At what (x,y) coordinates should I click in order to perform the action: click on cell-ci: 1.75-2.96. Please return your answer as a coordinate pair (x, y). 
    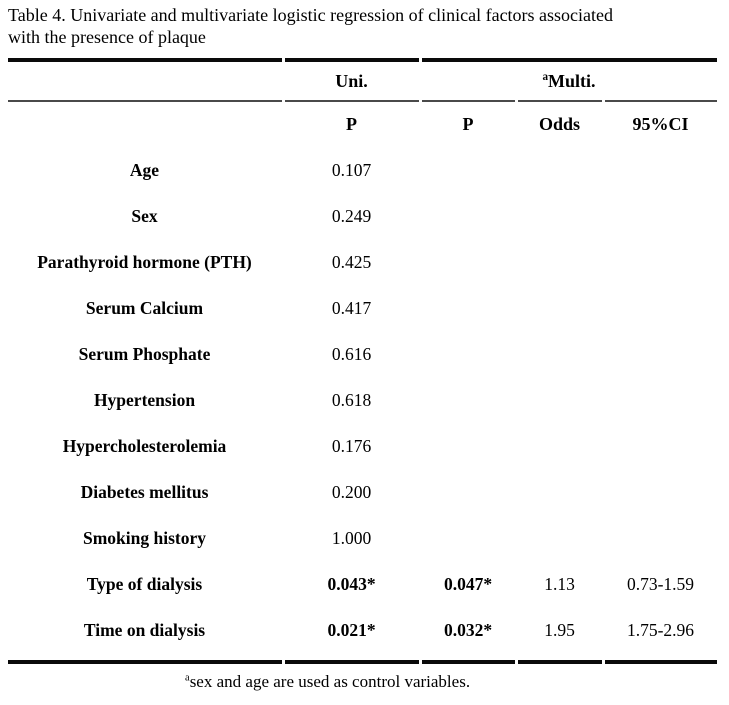
    Looking at the image, I should click on (660, 629).